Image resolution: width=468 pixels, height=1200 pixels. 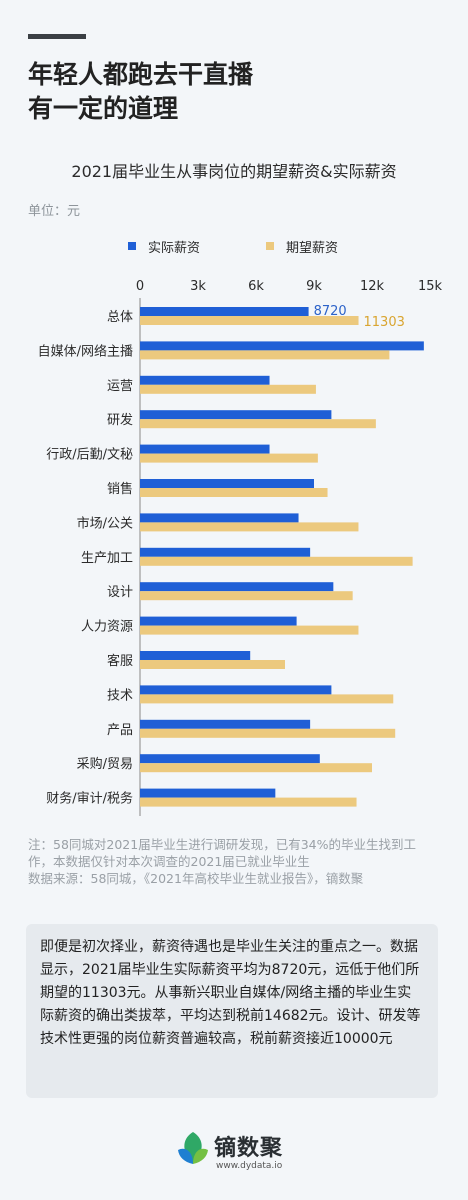 What do you see at coordinates (193, 1148) in the screenshot?
I see `leaf-logo-icon` at bounding box center [193, 1148].